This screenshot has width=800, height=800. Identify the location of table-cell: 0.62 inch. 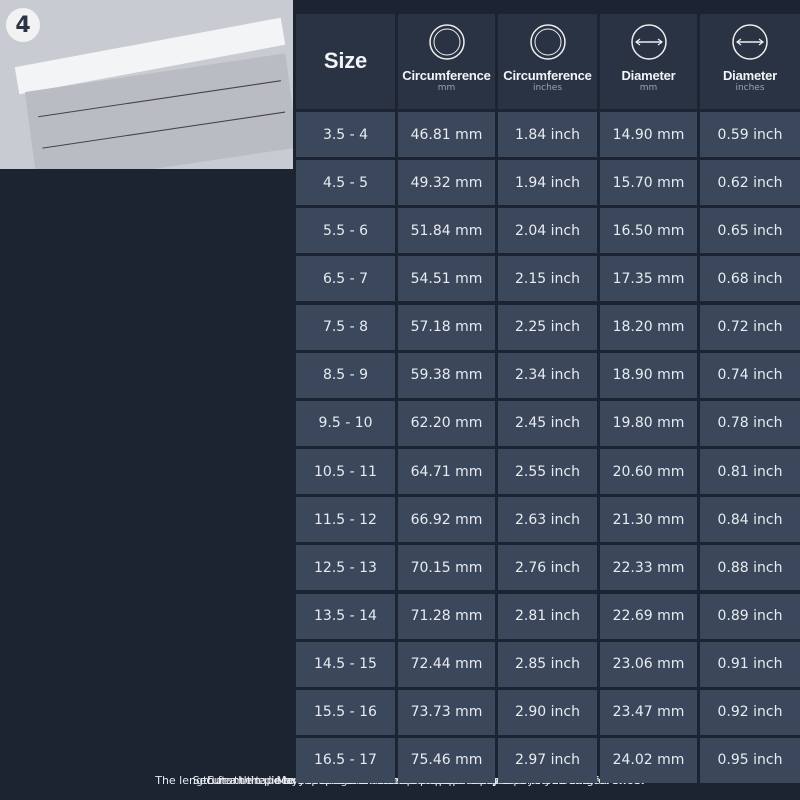
(750, 183).